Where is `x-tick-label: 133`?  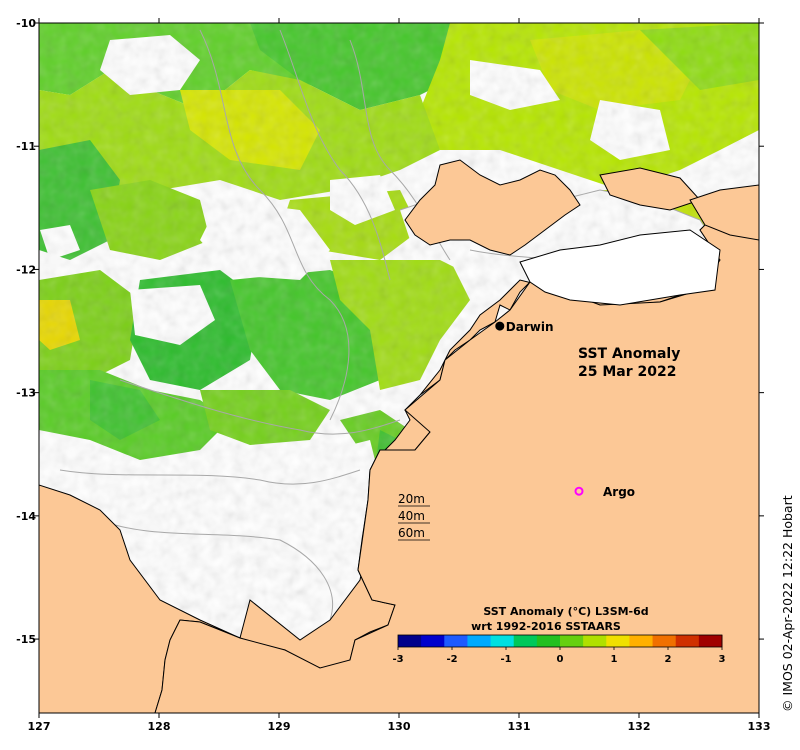
x-tick-label: 133 is located at coordinates (759, 726).